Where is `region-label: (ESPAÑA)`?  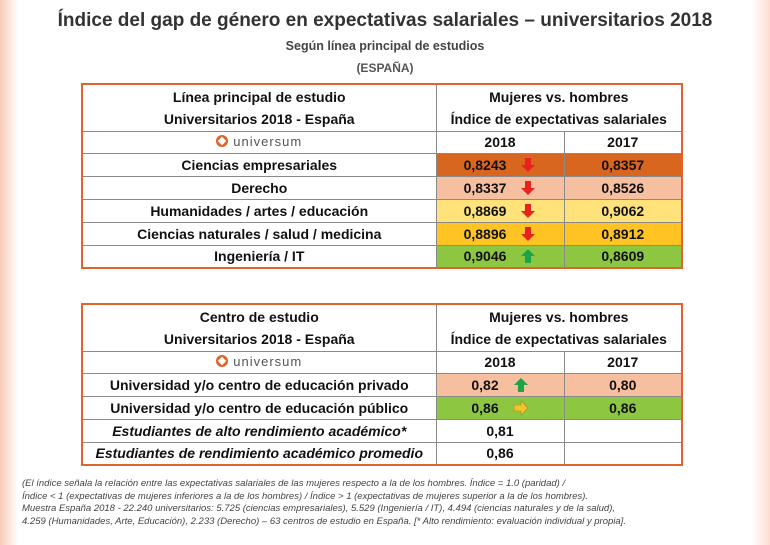
region-label: (ESPAÑA) is located at coordinates (385, 68).